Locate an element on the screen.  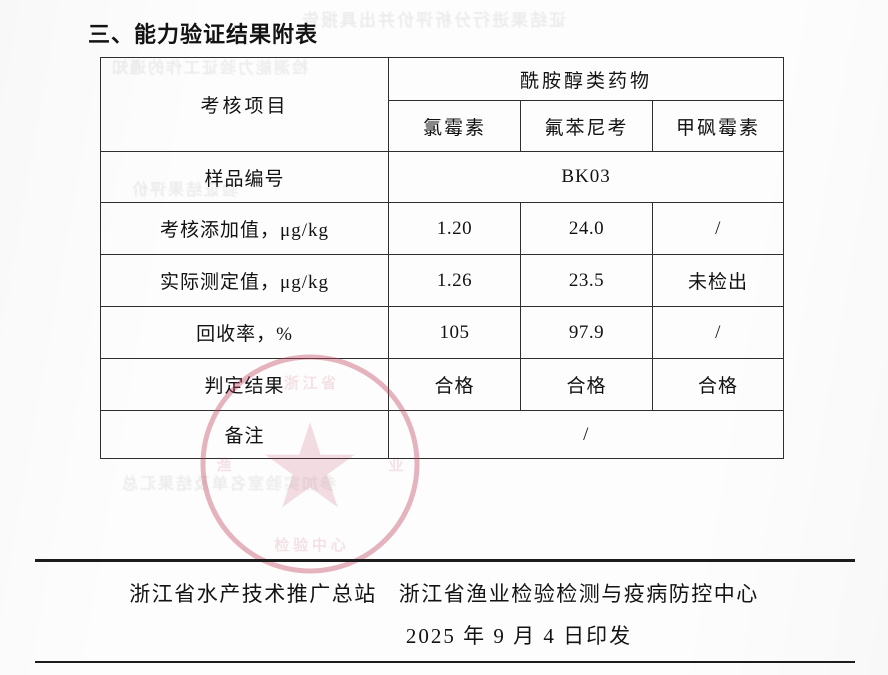
footer-org-left: 浙江省水产技术推广总站 is located at coordinates (253, 594).